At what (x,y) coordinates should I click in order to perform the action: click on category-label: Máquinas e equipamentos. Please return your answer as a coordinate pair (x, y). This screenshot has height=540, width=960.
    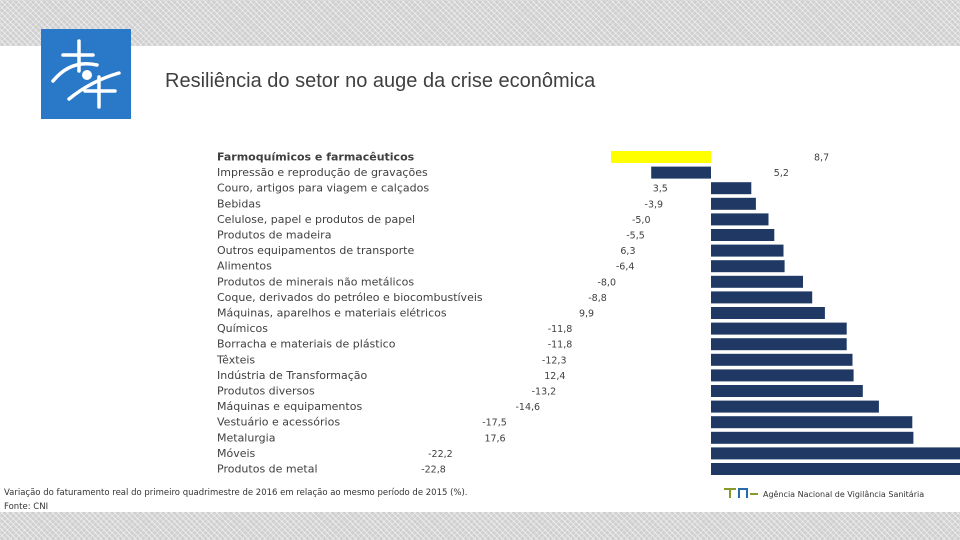
    Looking at the image, I should click on (289, 406).